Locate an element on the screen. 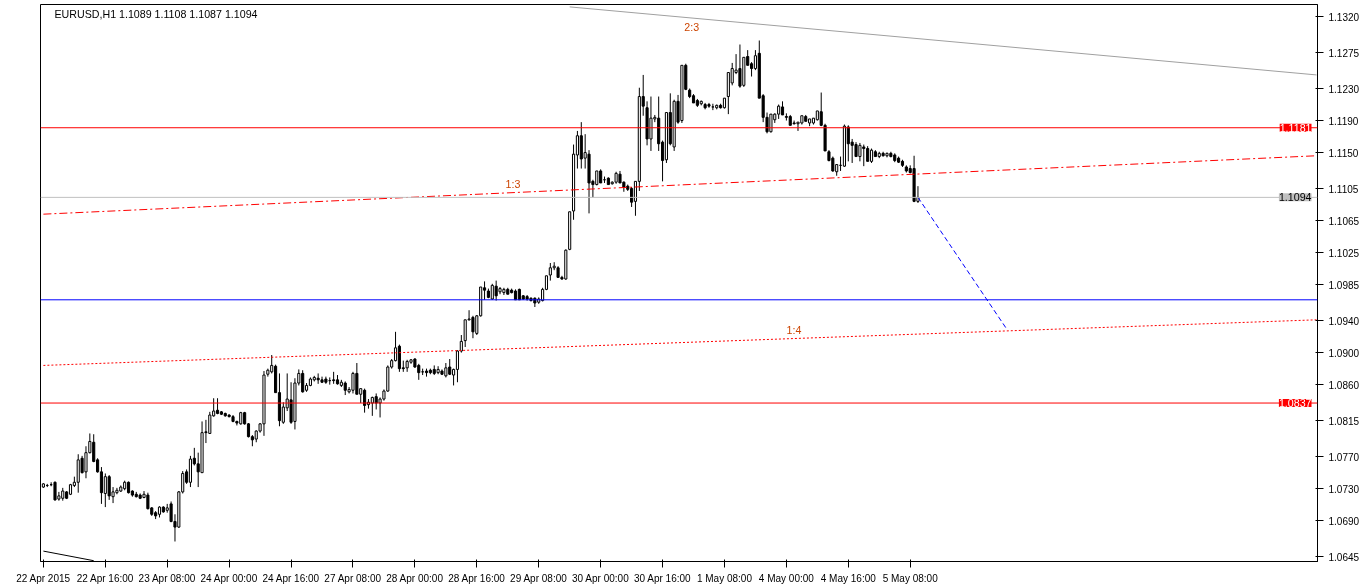 The height and width of the screenshot is (586, 1362). y-tick-label: 1.1025 is located at coordinates (1344, 253).